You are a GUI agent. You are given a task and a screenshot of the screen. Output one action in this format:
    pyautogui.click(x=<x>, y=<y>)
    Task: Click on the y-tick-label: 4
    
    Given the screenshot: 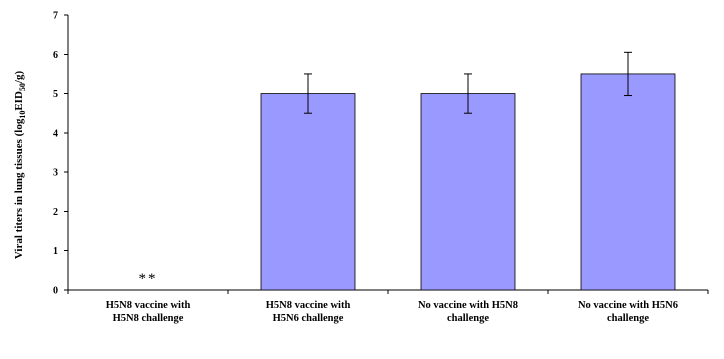 What is the action you would take?
    pyautogui.click(x=55, y=133)
    